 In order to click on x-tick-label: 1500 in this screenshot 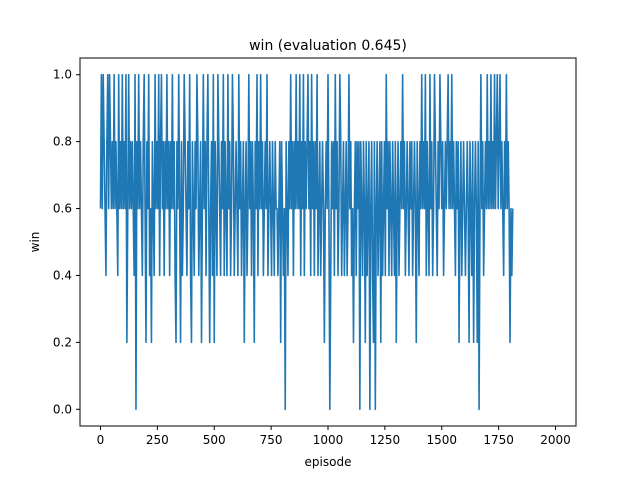, I will do `click(441, 440)`.